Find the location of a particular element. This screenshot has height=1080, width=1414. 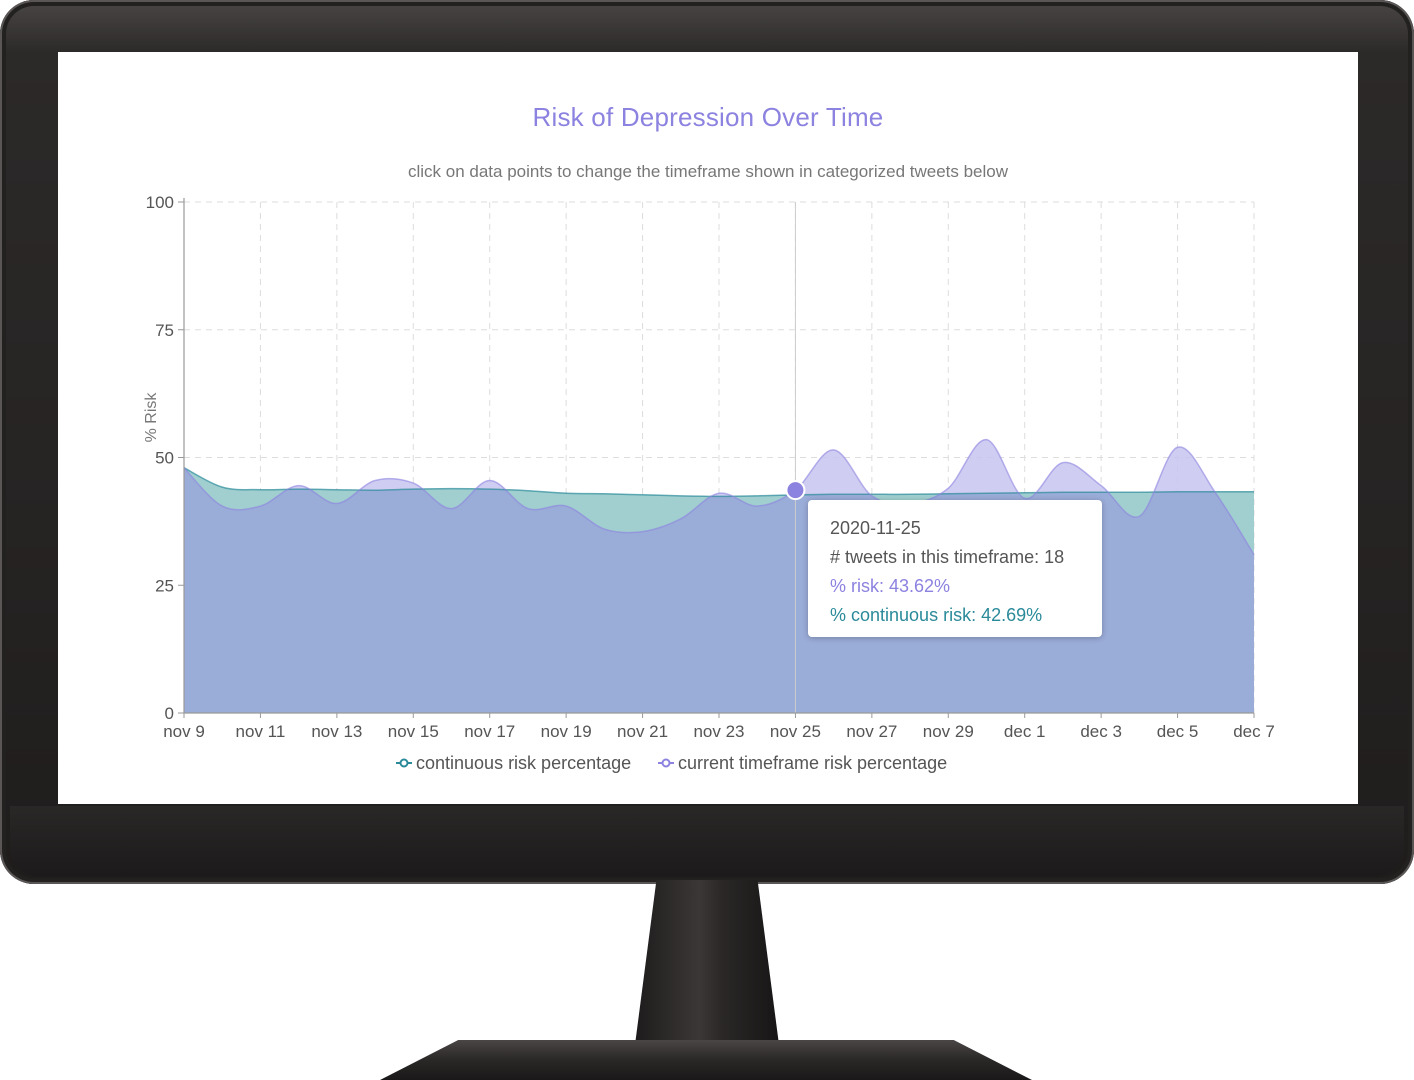

x-tick-label: nov 23 is located at coordinates (718, 731).